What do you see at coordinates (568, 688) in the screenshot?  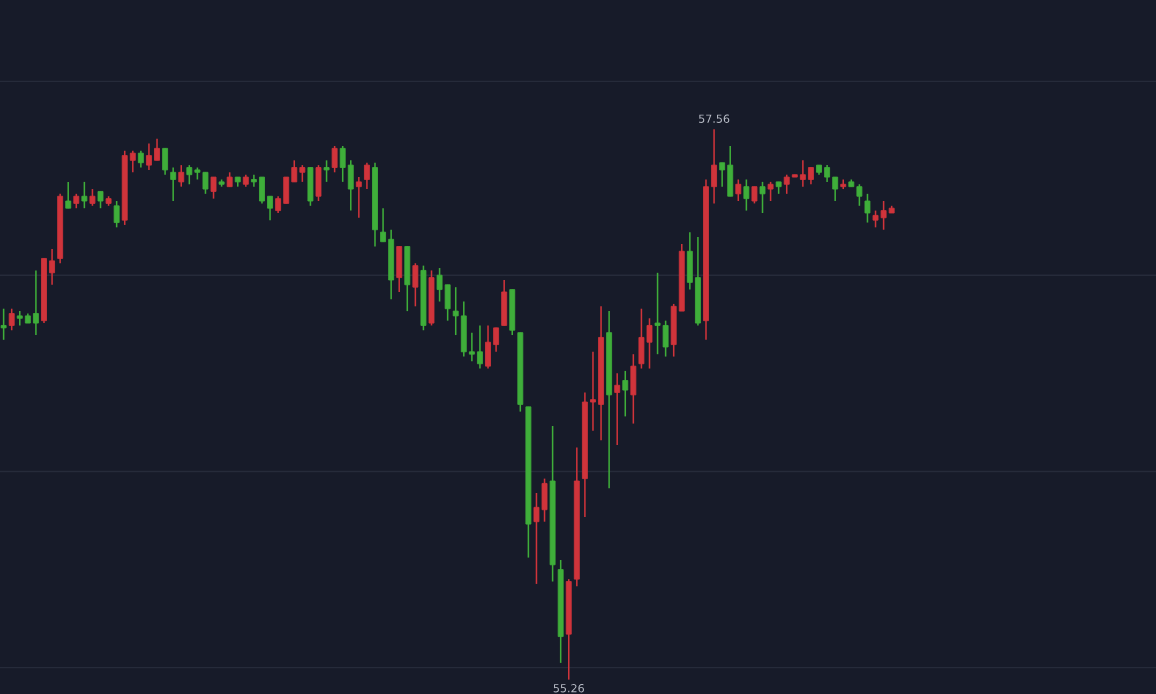 I see `annotation: 55.26` at bounding box center [568, 688].